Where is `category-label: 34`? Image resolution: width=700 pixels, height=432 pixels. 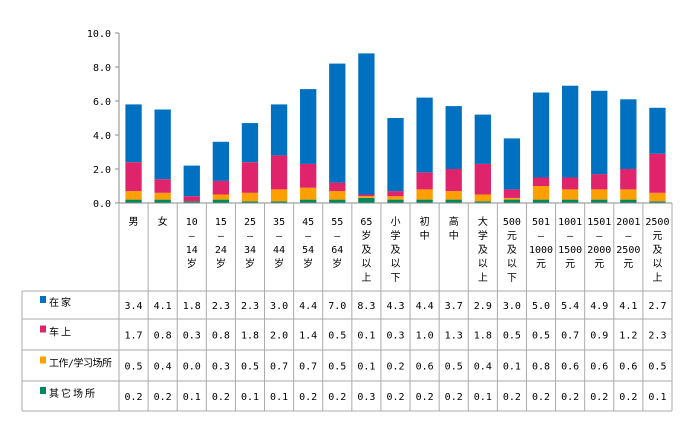 category-label: 34 is located at coordinates (250, 250).